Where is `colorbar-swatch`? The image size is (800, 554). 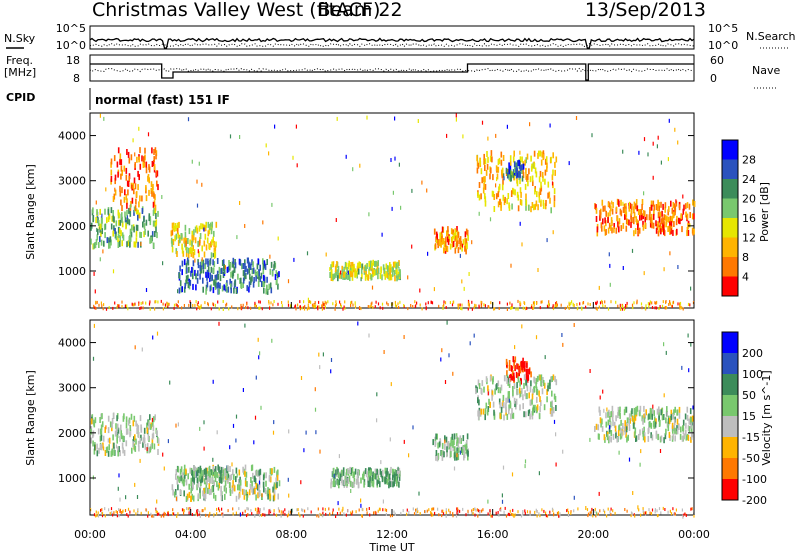 colorbar-swatch is located at coordinates (730, 468).